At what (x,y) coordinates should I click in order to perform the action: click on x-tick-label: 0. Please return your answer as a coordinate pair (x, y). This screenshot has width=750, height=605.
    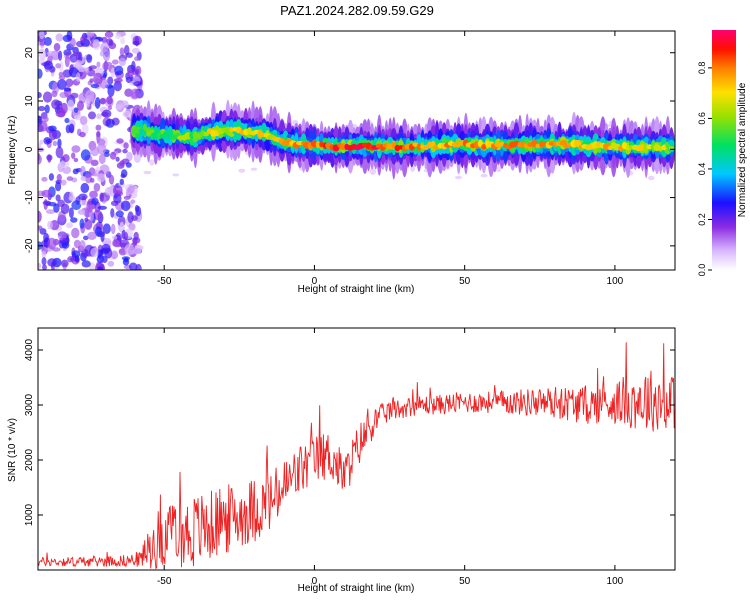
    Looking at the image, I should click on (315, 281).